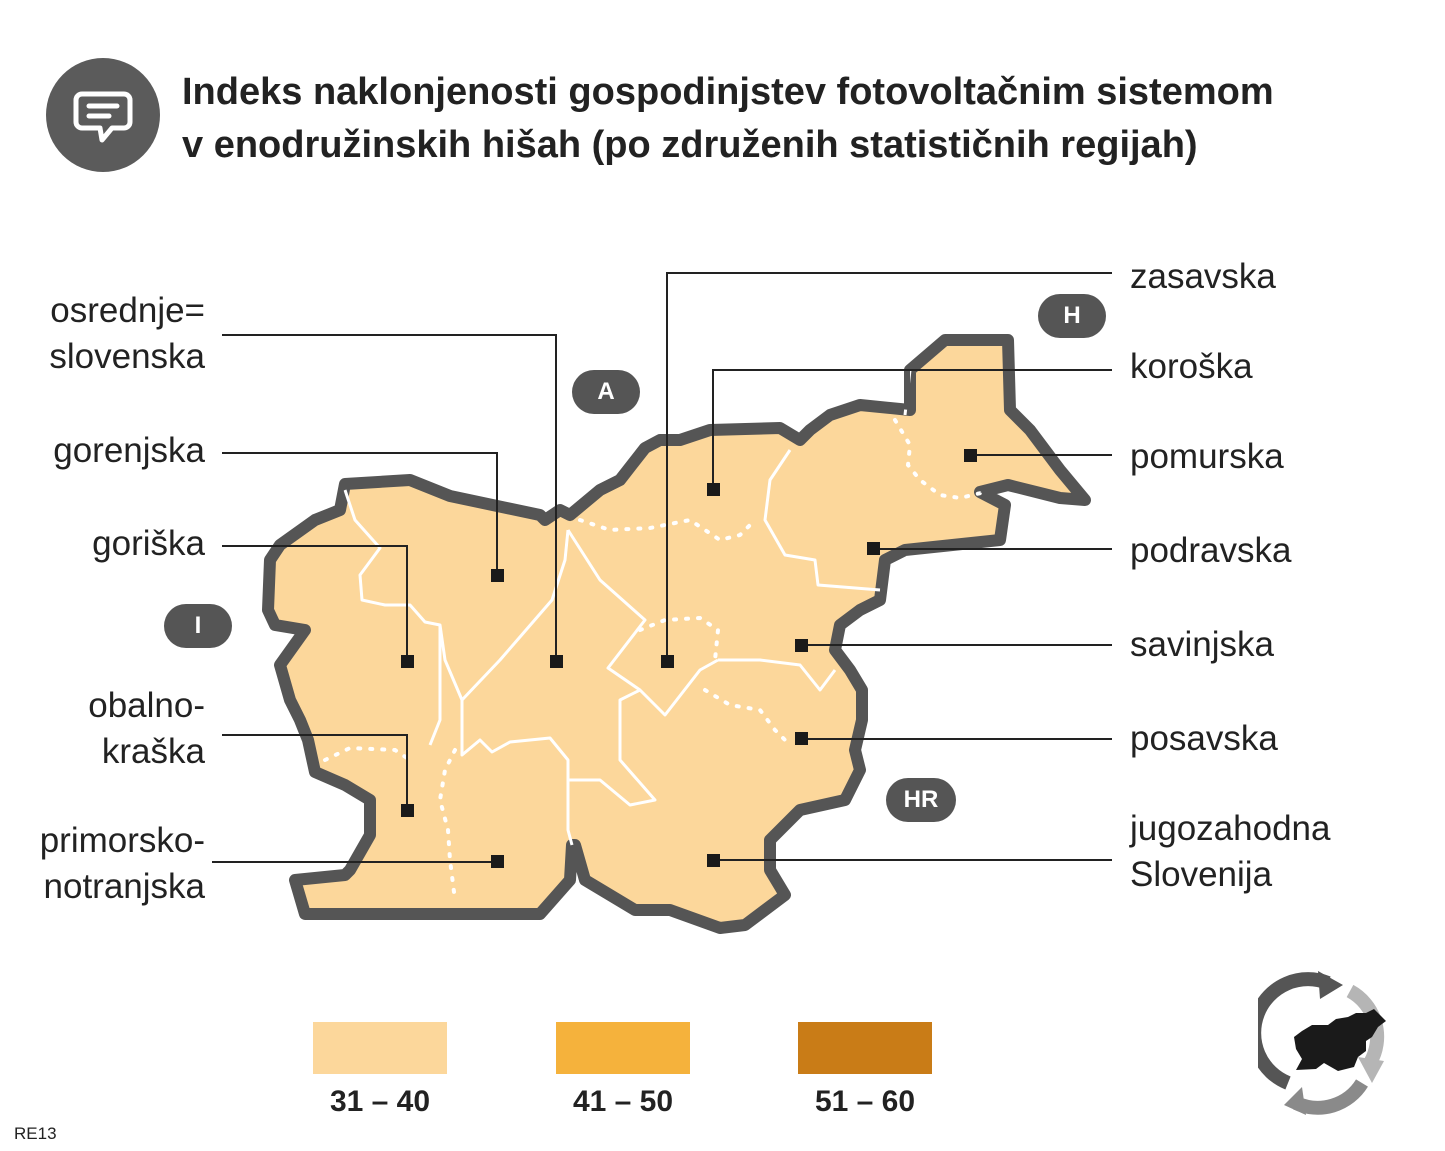 This screenshot has height=1151, width=1445. I want to click on marker-pomurska, so click(970, 455).